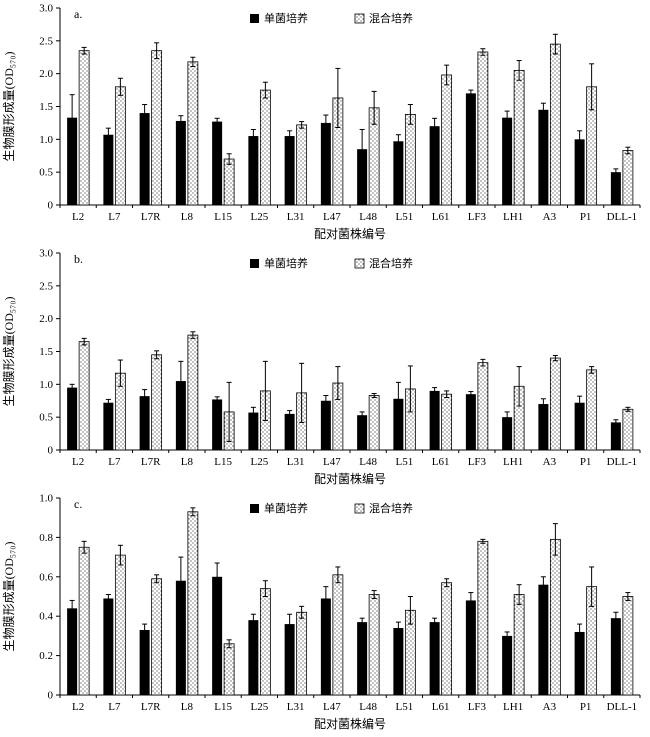 This screenshot has height=737, width=650. What do you see at coordinates (78, 504) in the screenshot?
I see `panel-letter: c.` at bounding box center [78, 504].